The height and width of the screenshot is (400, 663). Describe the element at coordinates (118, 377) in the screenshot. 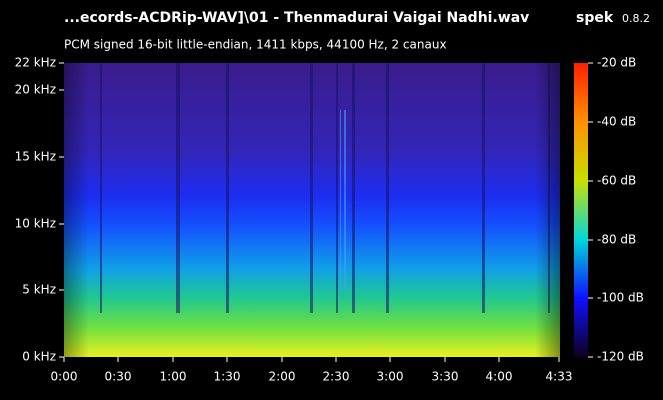

I see `x-tick-label: 0:30` at that location.